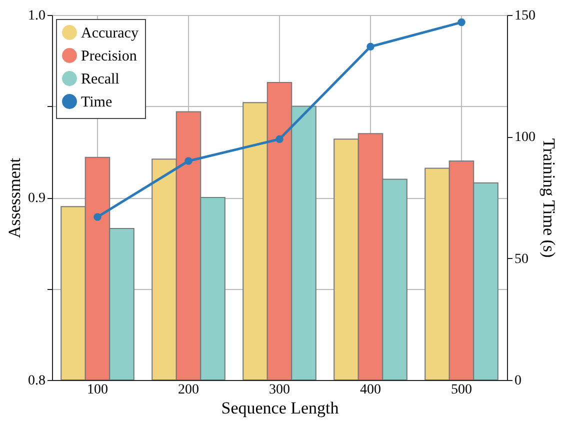  What do you see at coordinates (525, 138) in the screenshot?
I see `y2-tick-label: 100` at bounding box center [525, 138].